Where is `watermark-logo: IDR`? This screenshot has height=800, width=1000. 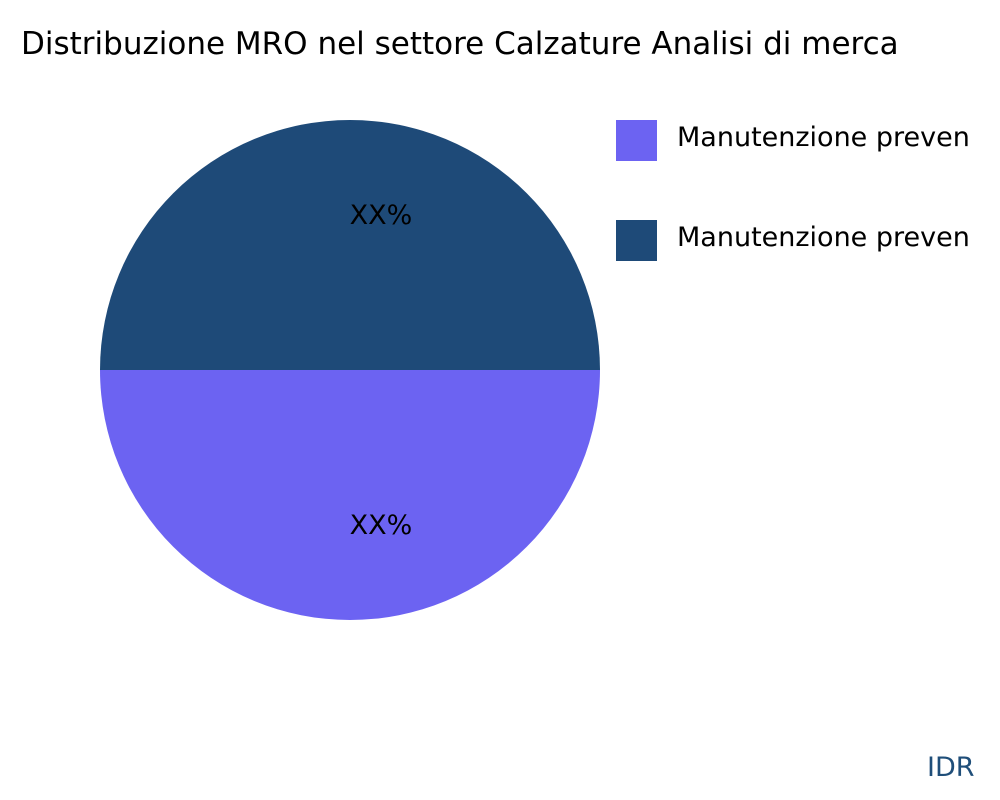
watermark-logo: IDR is located at coordinates (951, 767).